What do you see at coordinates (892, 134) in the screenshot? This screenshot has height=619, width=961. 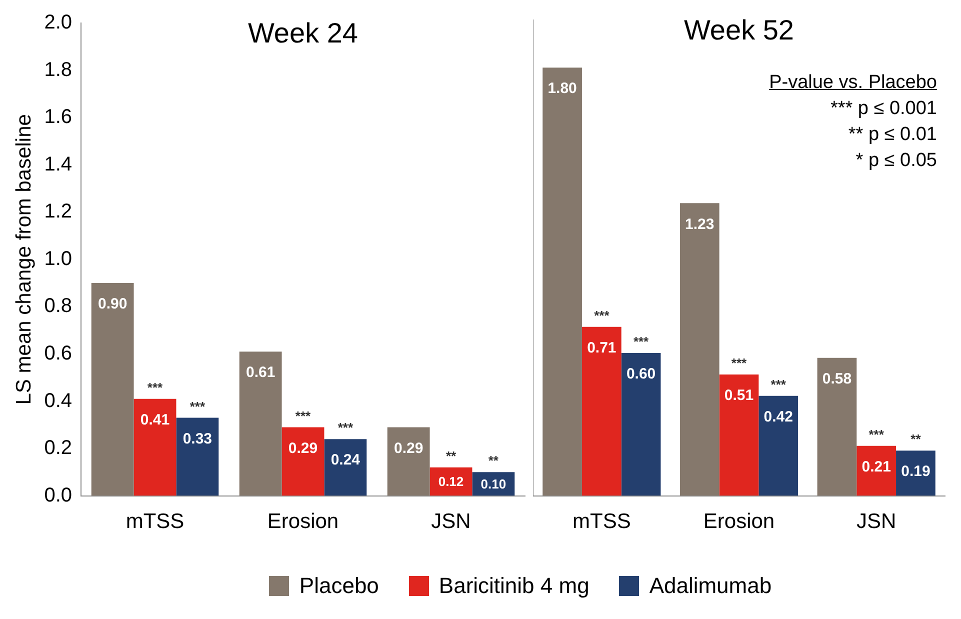 I see `annotation: ** p ≤ 0.01` at bounding box center [892, 134].